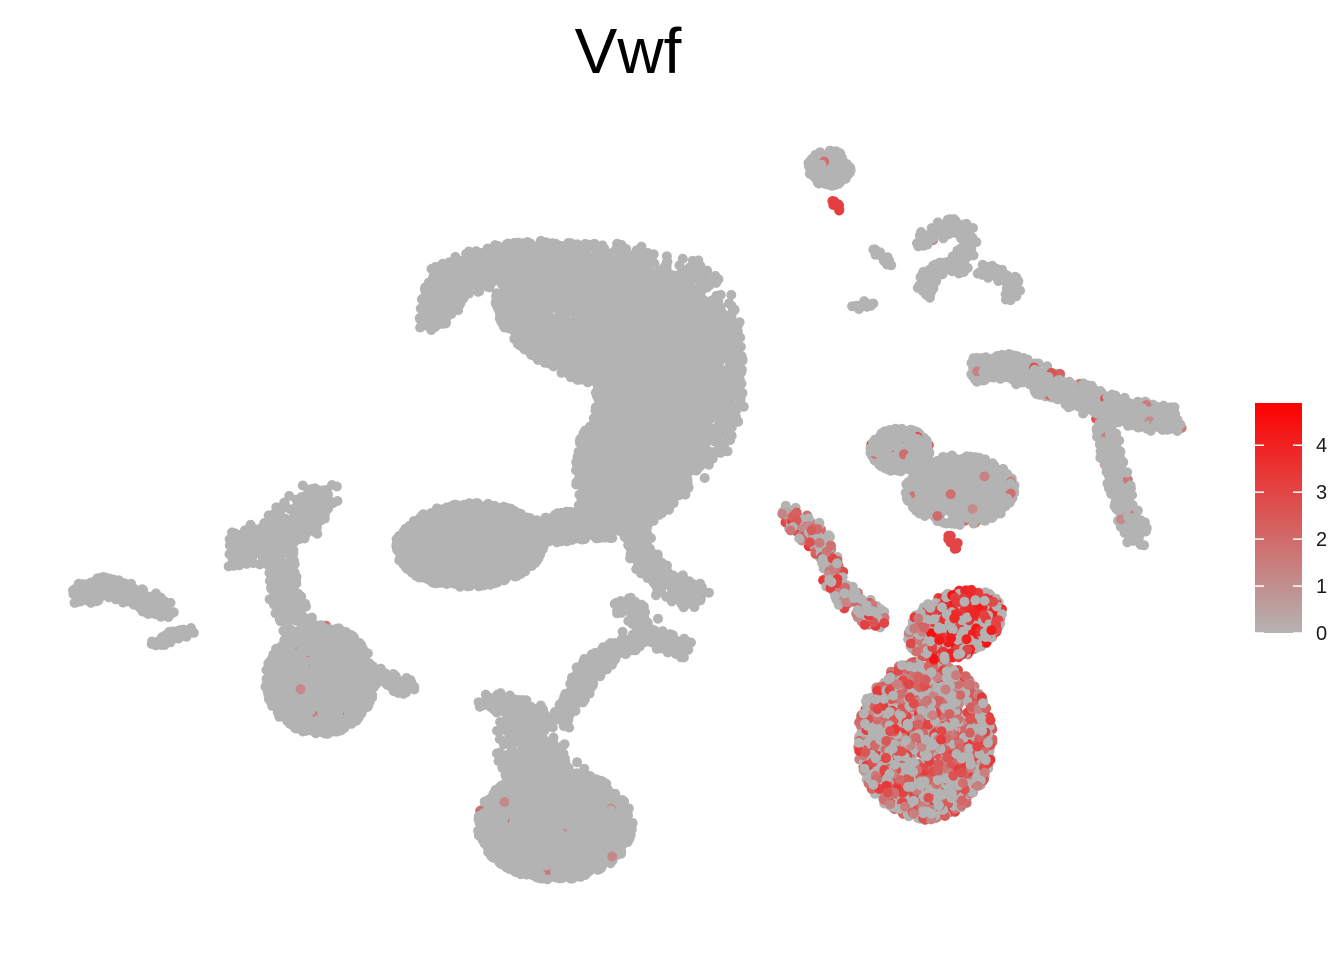  What do you see at coordinates (628, 51) in the screenshot?
I see `chart-title: Vwf` at bounding box center [628, 51].